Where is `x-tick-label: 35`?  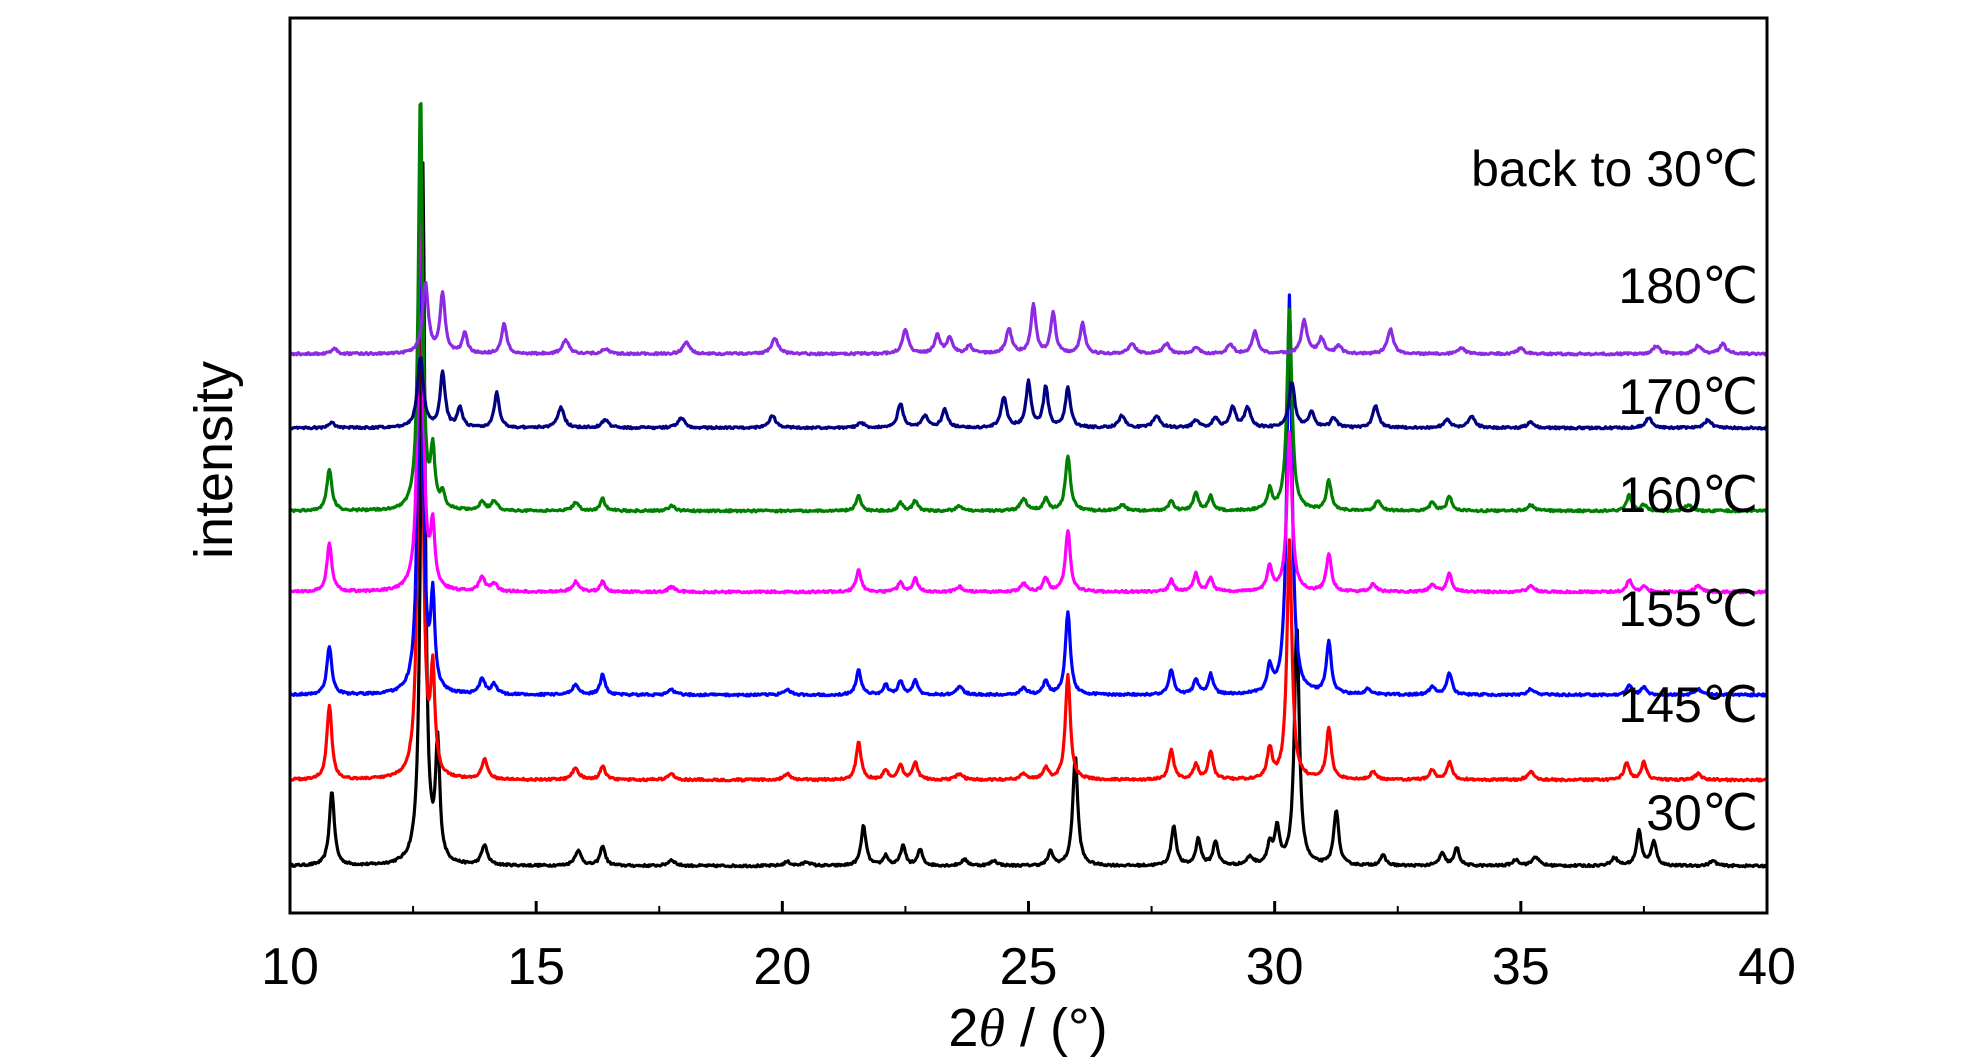 x-tick-label: 35 is located at coordinates (1521, 967).